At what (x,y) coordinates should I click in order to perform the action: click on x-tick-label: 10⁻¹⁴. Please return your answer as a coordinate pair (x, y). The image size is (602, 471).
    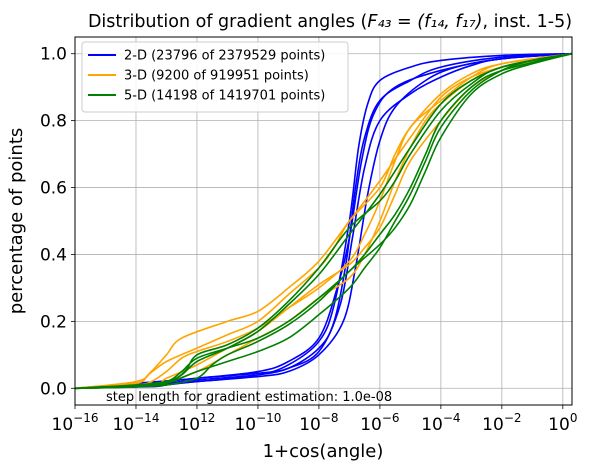
    Looking at the image, I should click on (135, 423).